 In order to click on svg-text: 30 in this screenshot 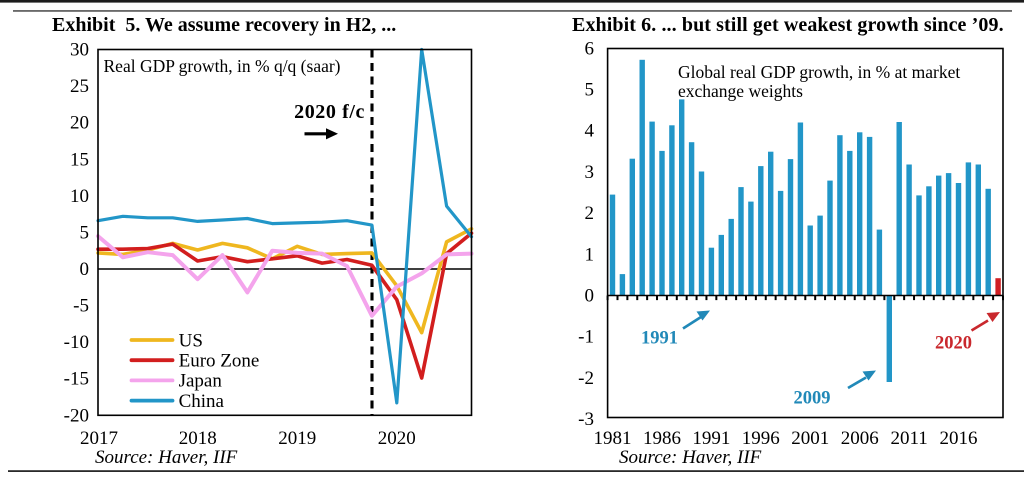, I will do `click(79, 50)`.